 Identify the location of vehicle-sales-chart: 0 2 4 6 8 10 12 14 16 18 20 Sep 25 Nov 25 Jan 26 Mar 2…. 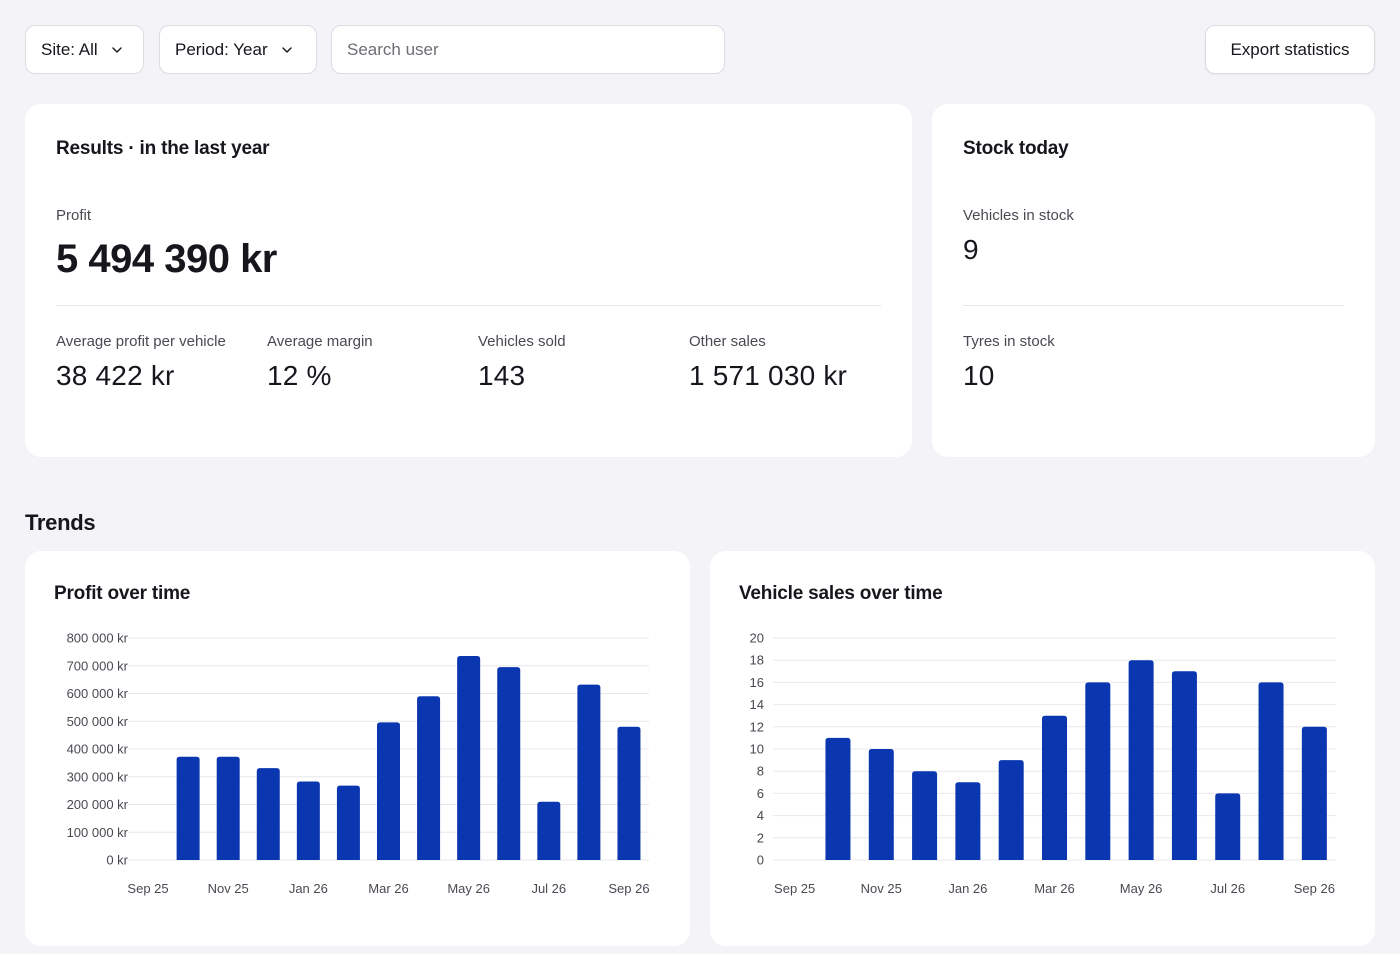
(1043, 763).